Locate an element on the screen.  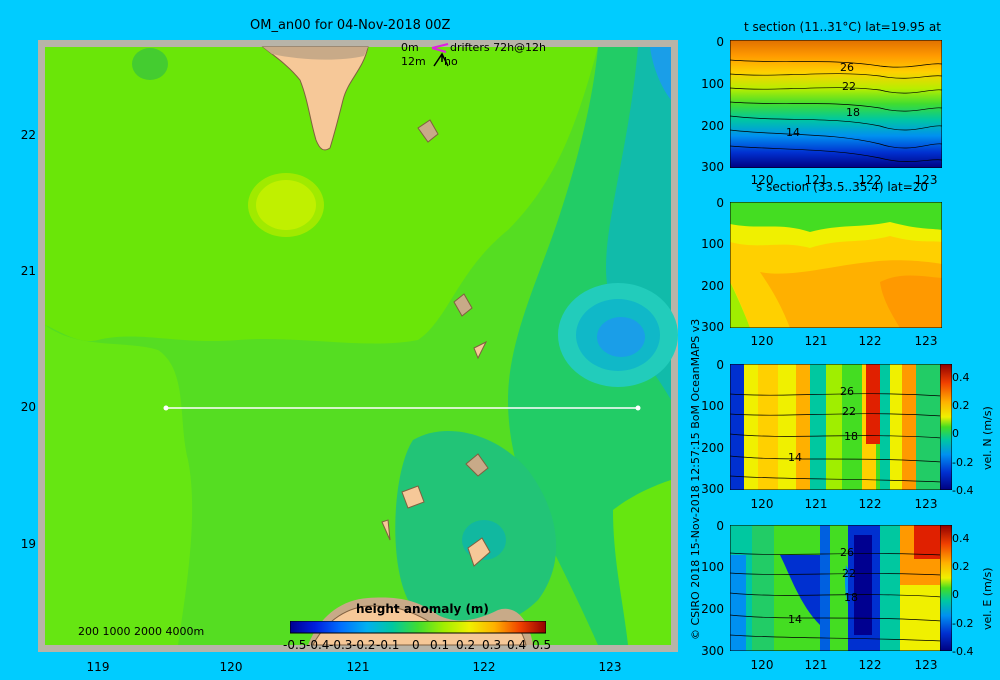
section-line-start is located at coordinates (166, 408).